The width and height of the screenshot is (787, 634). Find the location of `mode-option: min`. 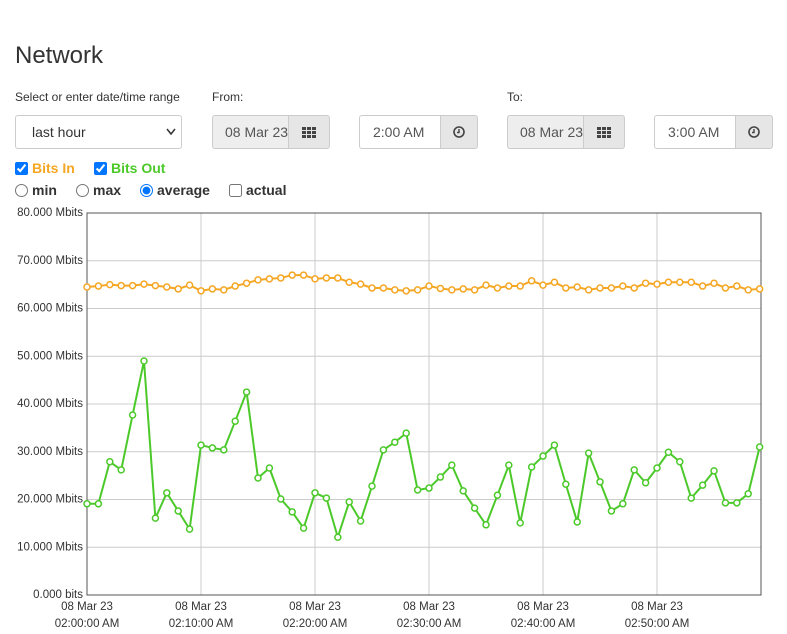

mode-option: min is located at coordinates (36, 190).